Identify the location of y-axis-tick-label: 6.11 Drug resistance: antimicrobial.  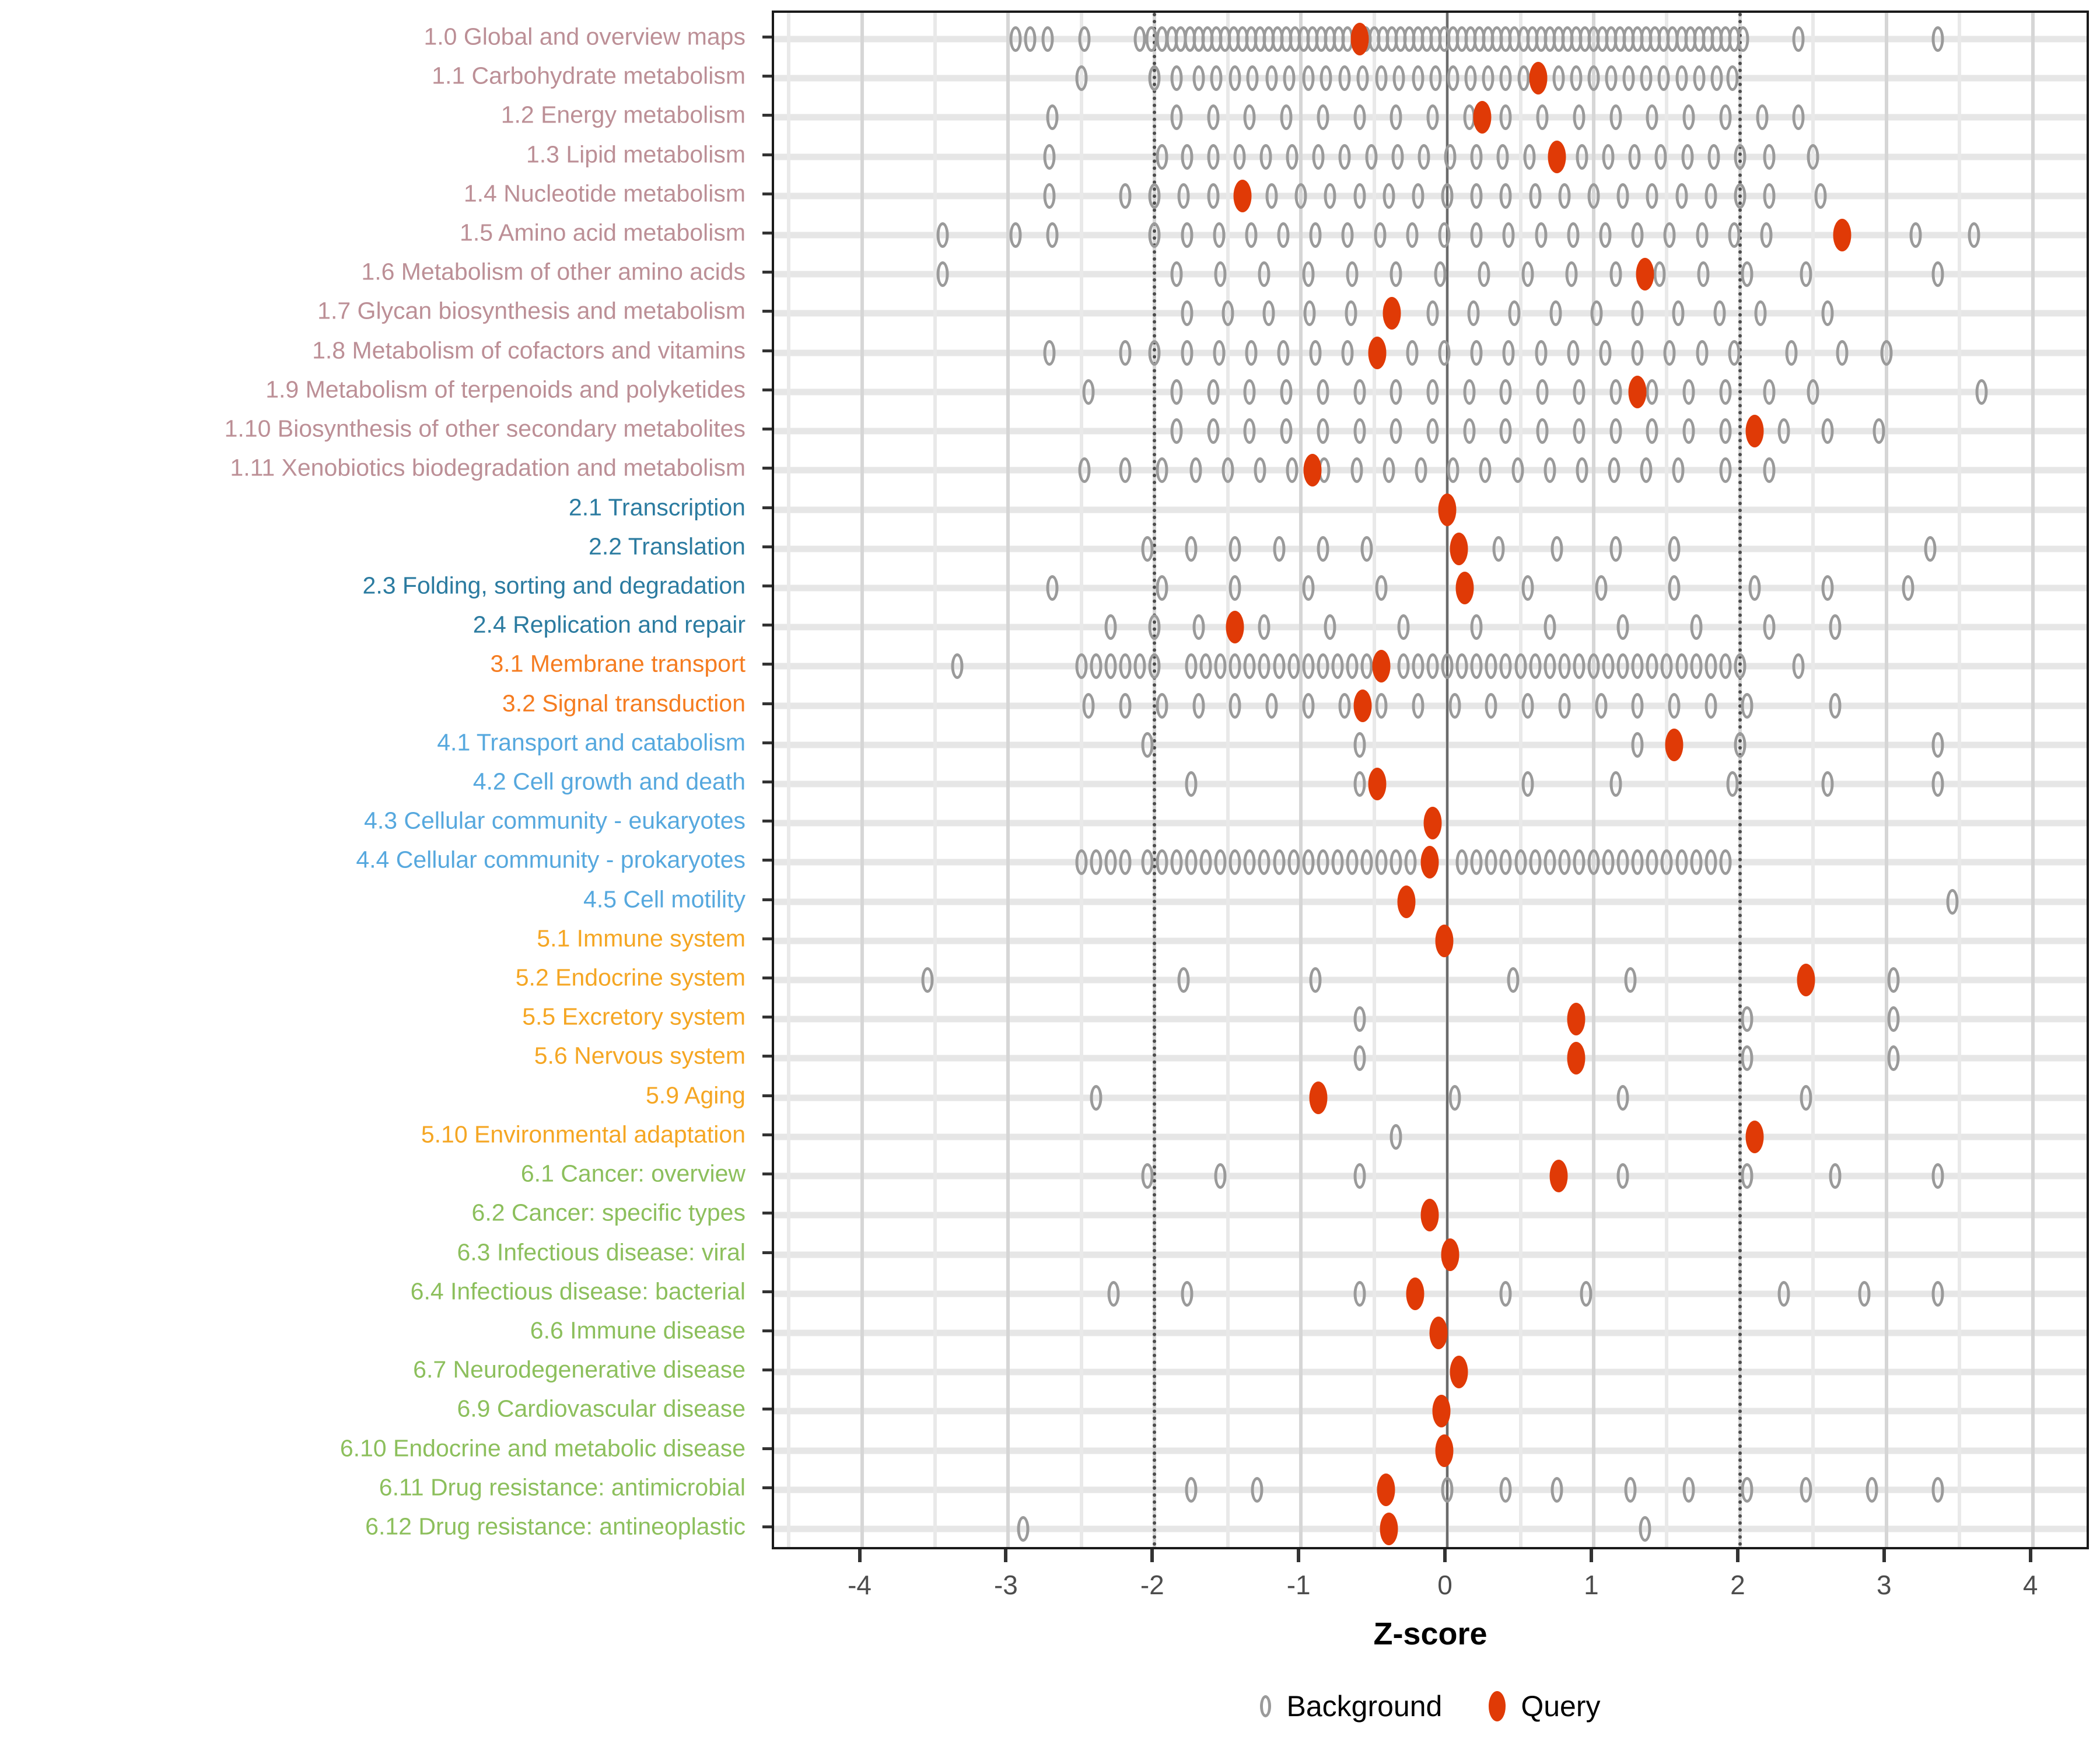
(562, 1487).